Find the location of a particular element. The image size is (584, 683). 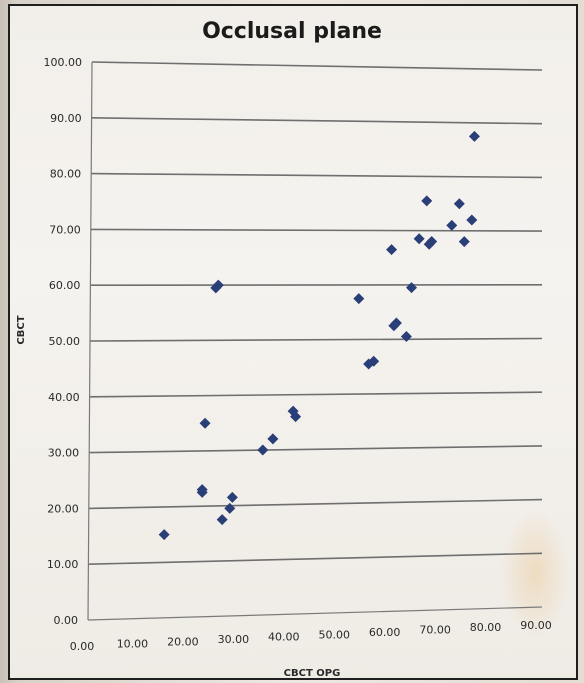

y-tick-label: 30.00 is located at coordinates (64, 453).